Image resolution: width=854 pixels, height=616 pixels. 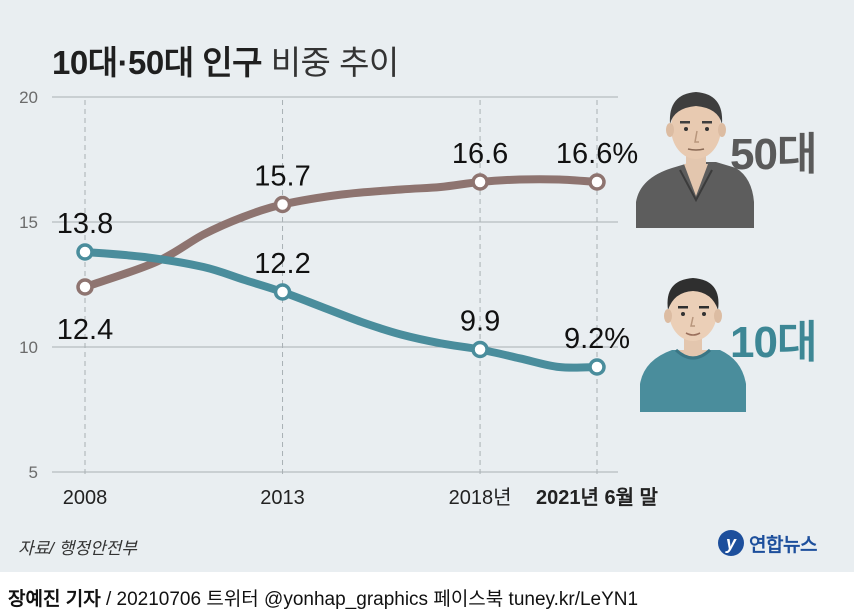 What do you see at coordinates (33, 472) in the screenshot?
I see `y-tick-label: 5` at bounding box center [33, 472].